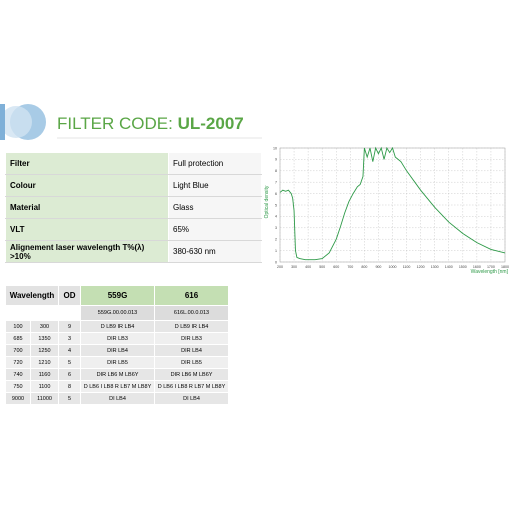  Describe the element at coordinates (87, 207) in the screenshot. I see `property-name: Material` at that location.